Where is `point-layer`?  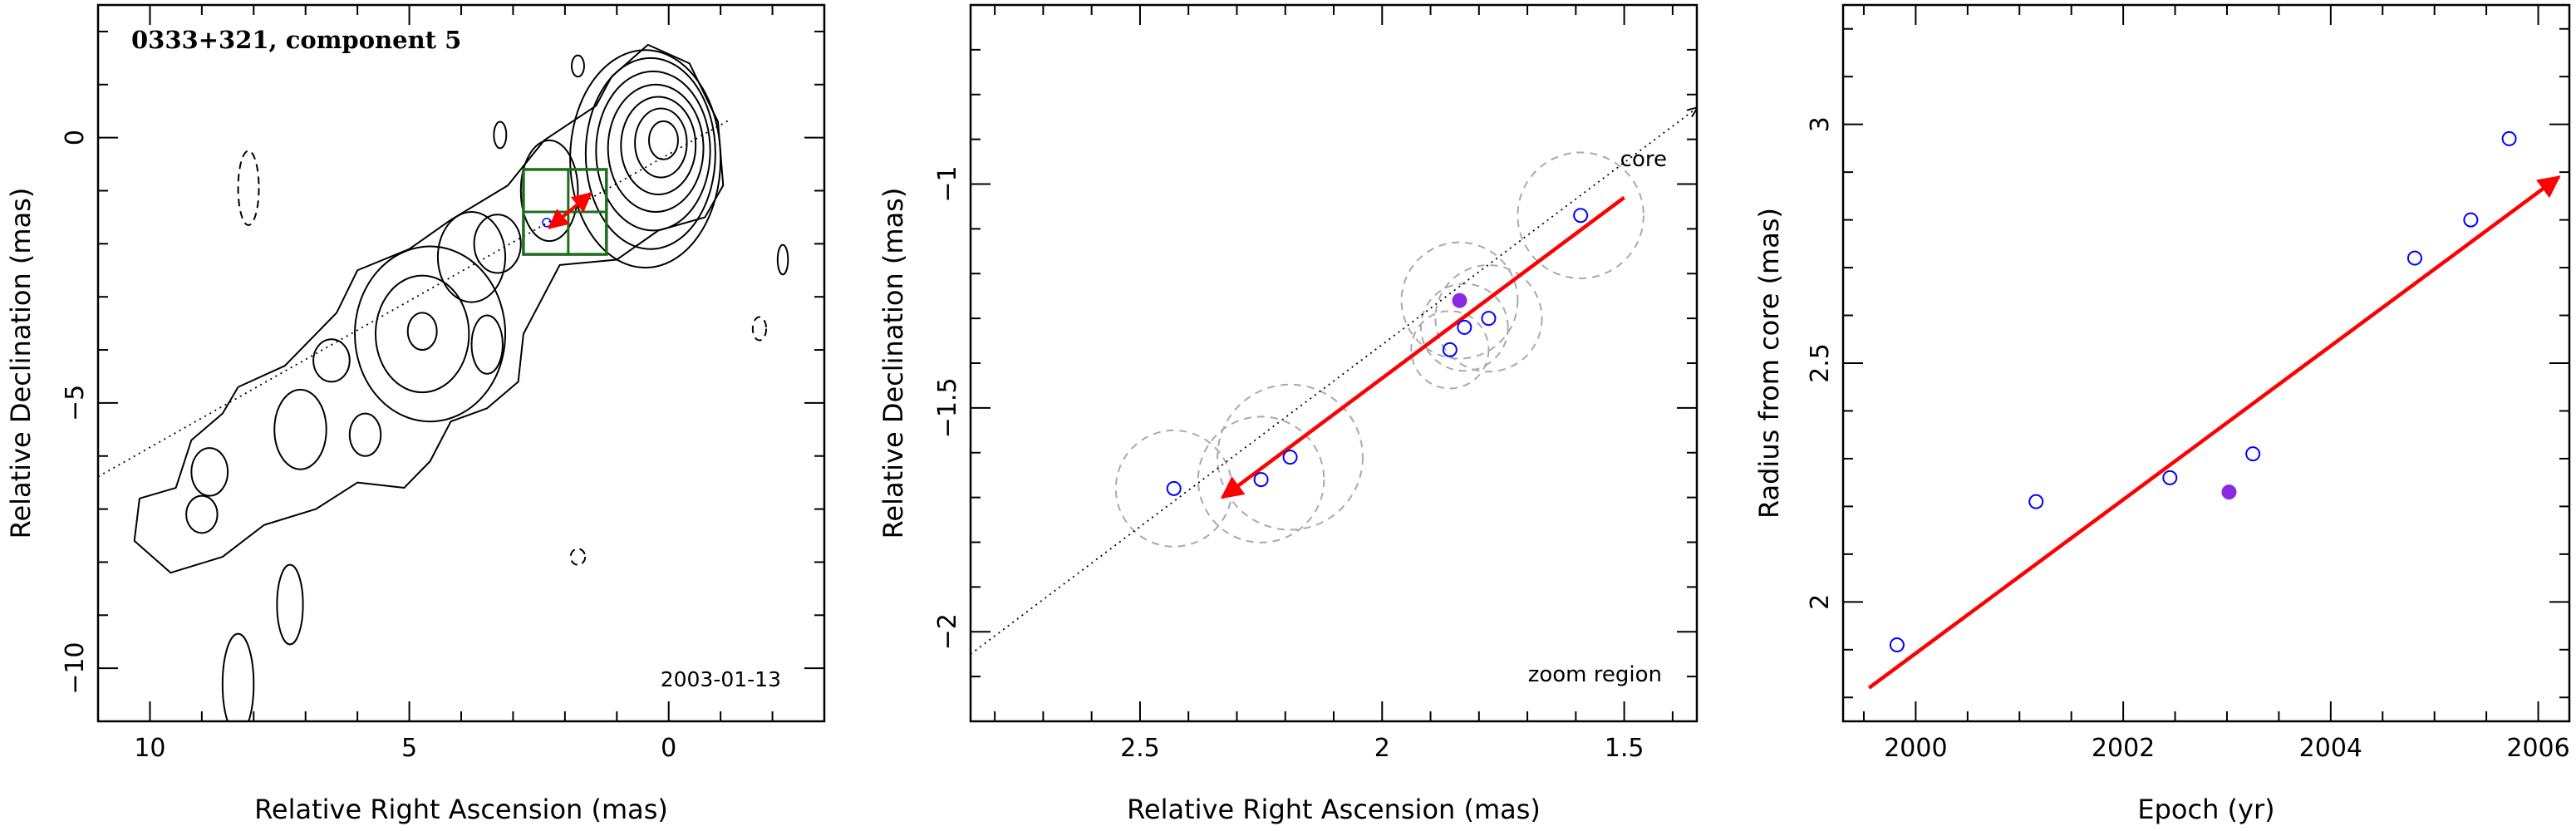 point-layer is located at coordinates (1377, 352).